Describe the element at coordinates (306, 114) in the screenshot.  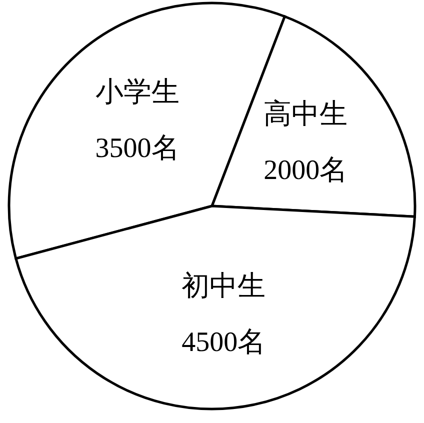
I see `slice-label: 高中生` at that location.